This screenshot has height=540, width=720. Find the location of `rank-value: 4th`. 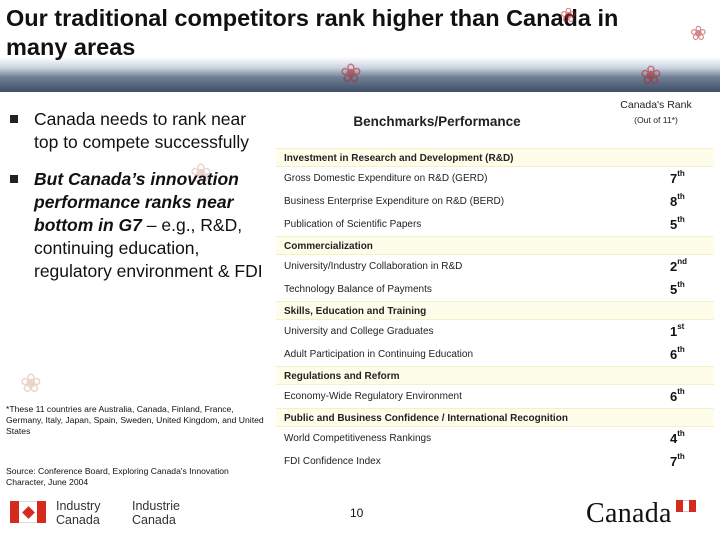

rank-value: 4th is located at coordinates (677, 437).